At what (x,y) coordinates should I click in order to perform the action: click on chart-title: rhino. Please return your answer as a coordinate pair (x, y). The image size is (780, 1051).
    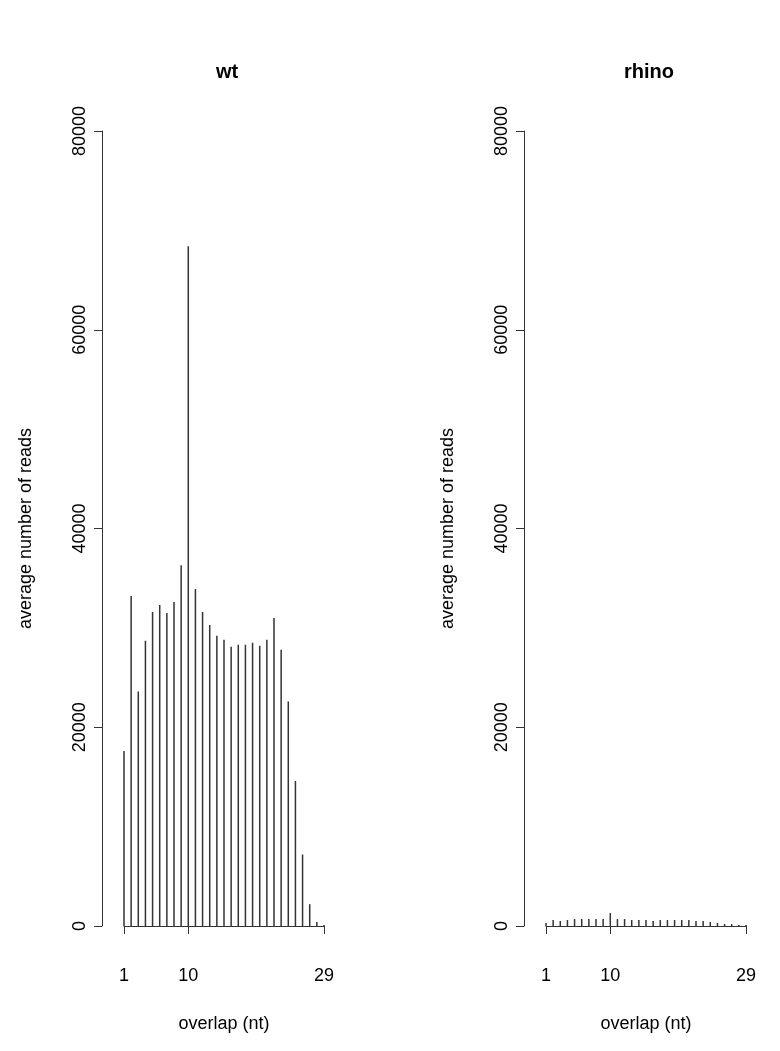
    Looking at the image, I should click on (649, 71).